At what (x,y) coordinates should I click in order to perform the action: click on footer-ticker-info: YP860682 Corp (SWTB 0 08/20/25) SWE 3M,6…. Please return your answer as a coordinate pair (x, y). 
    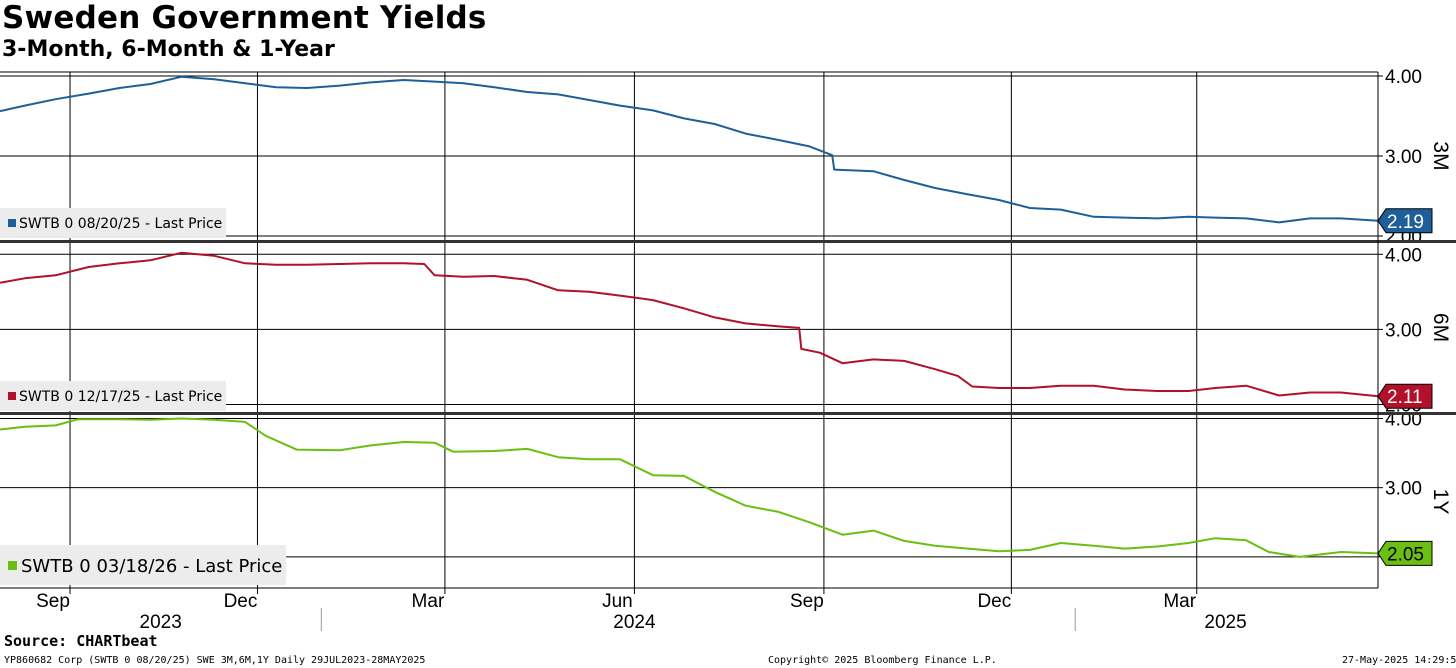
    Looking at the image, I should click on (215, 660).